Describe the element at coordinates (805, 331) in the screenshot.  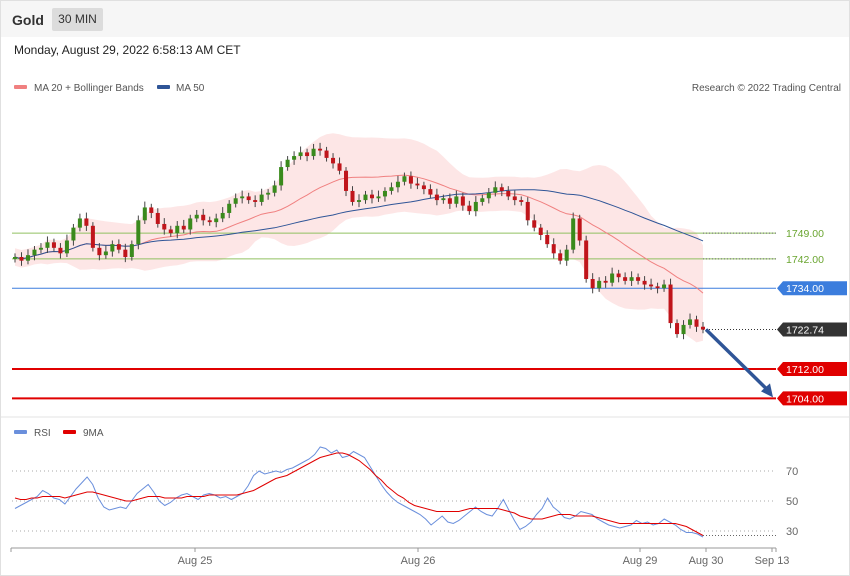
I see `level-label-1722.74: 1722.74` at that location.